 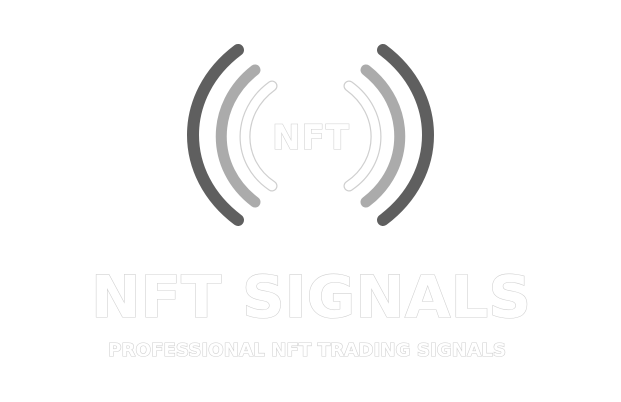 What do you see at coordinates (238, 136) in the screenshot?
I see `left-middle-wave` at bounding box center [238, 136].